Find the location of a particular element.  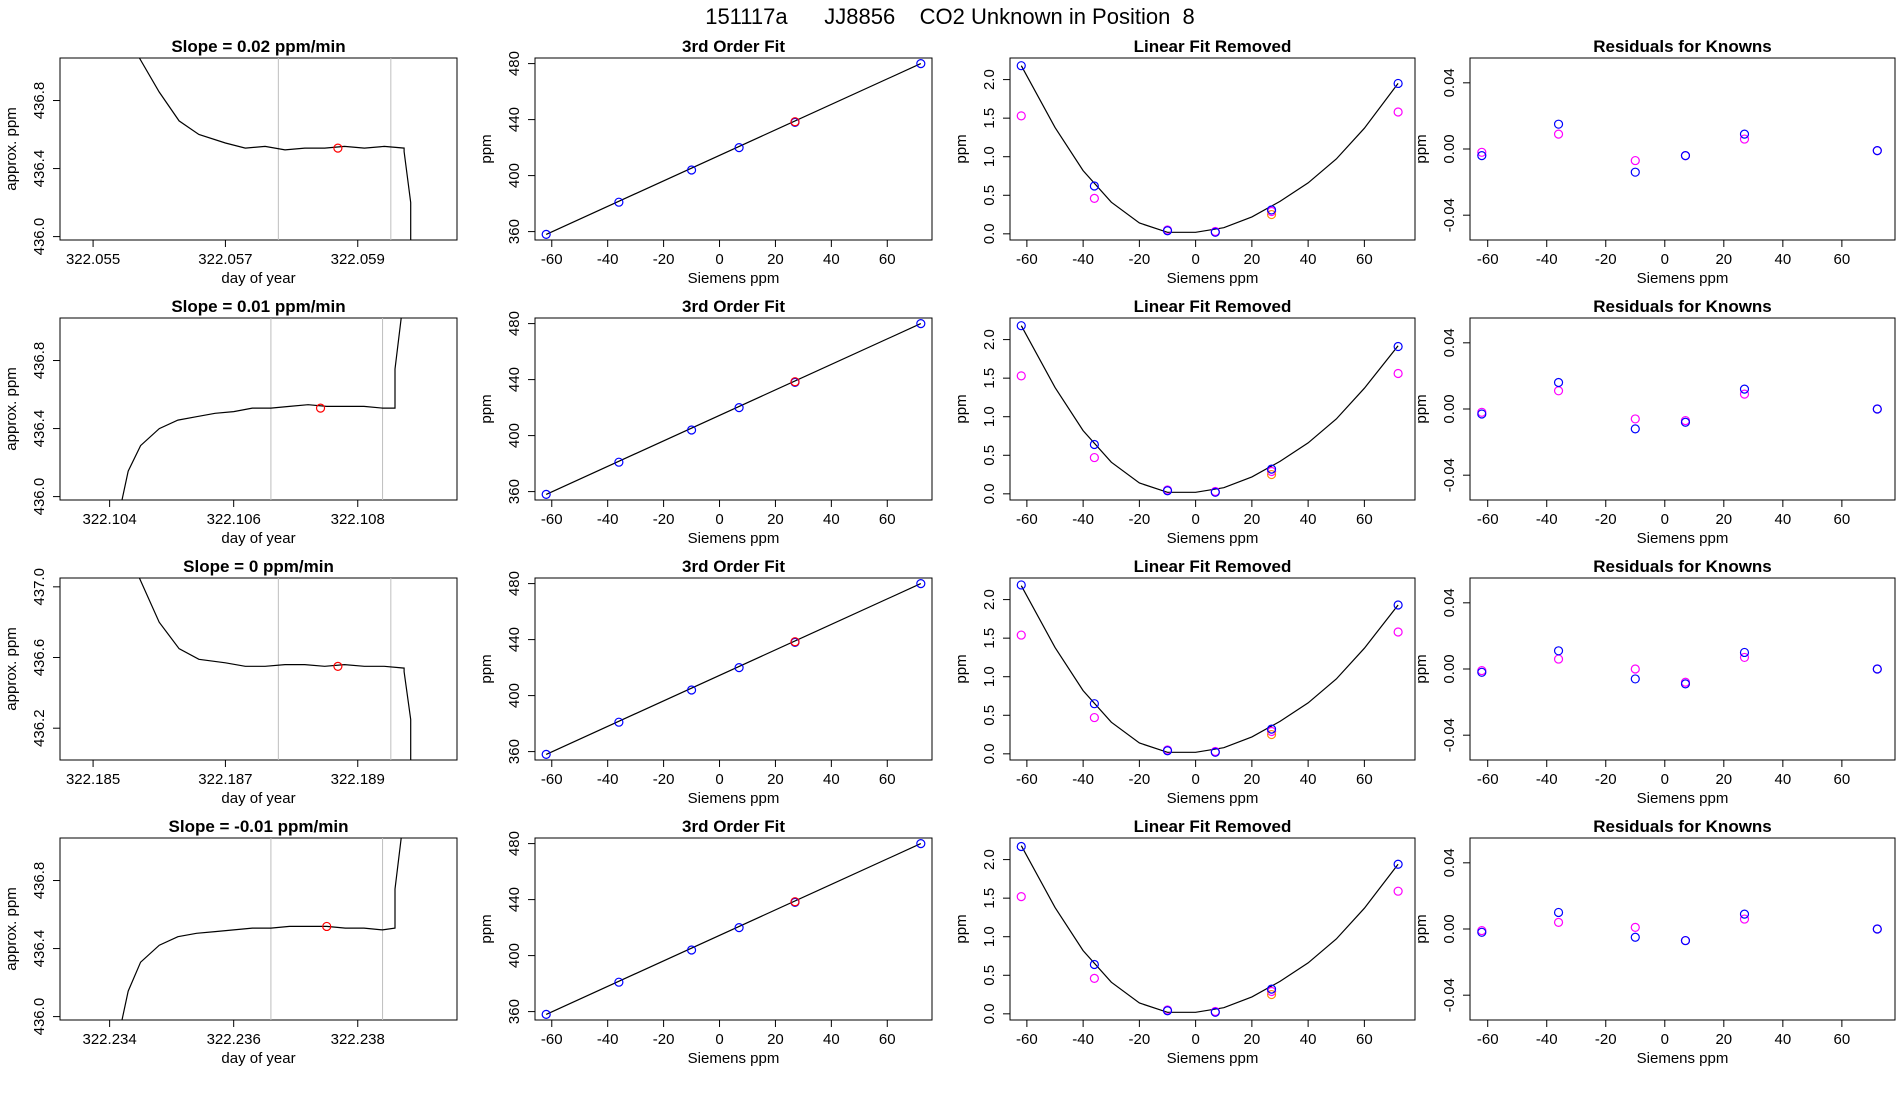

y-tick-label: 440 is located at coordinates (514, 639).